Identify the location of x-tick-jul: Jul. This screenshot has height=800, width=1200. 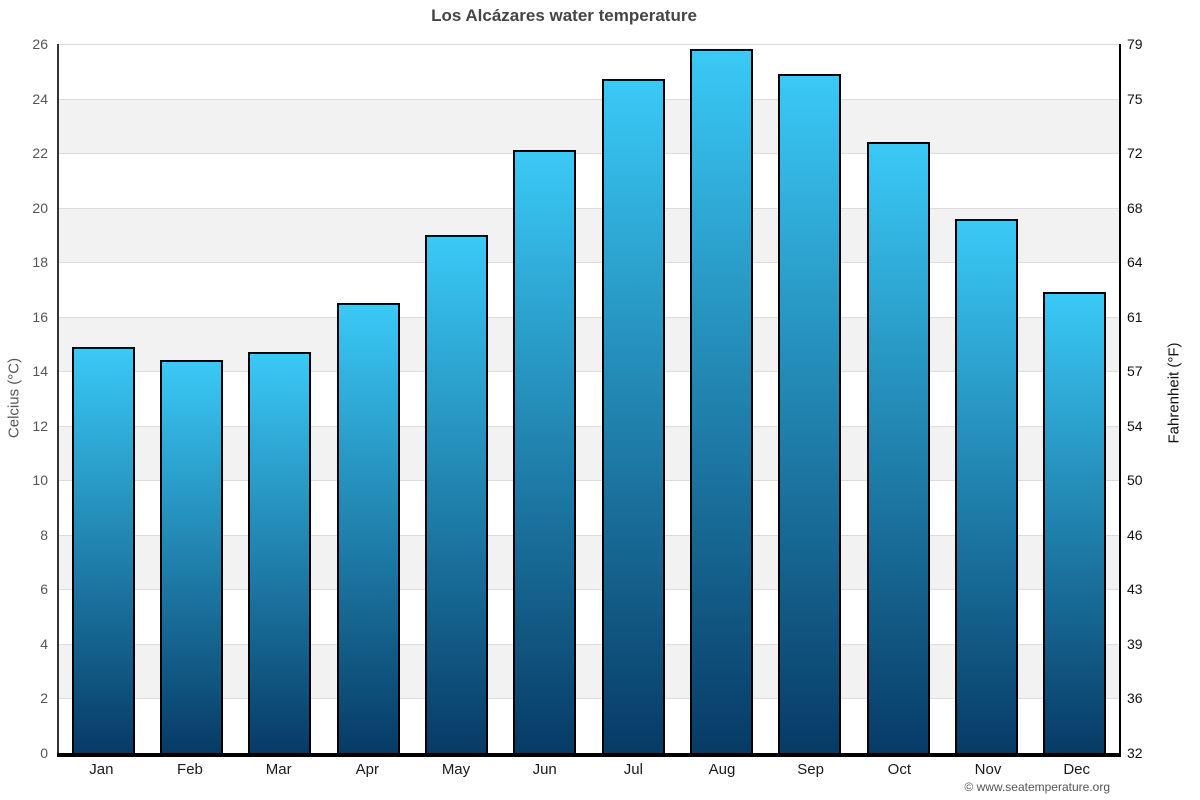
(633, 769).